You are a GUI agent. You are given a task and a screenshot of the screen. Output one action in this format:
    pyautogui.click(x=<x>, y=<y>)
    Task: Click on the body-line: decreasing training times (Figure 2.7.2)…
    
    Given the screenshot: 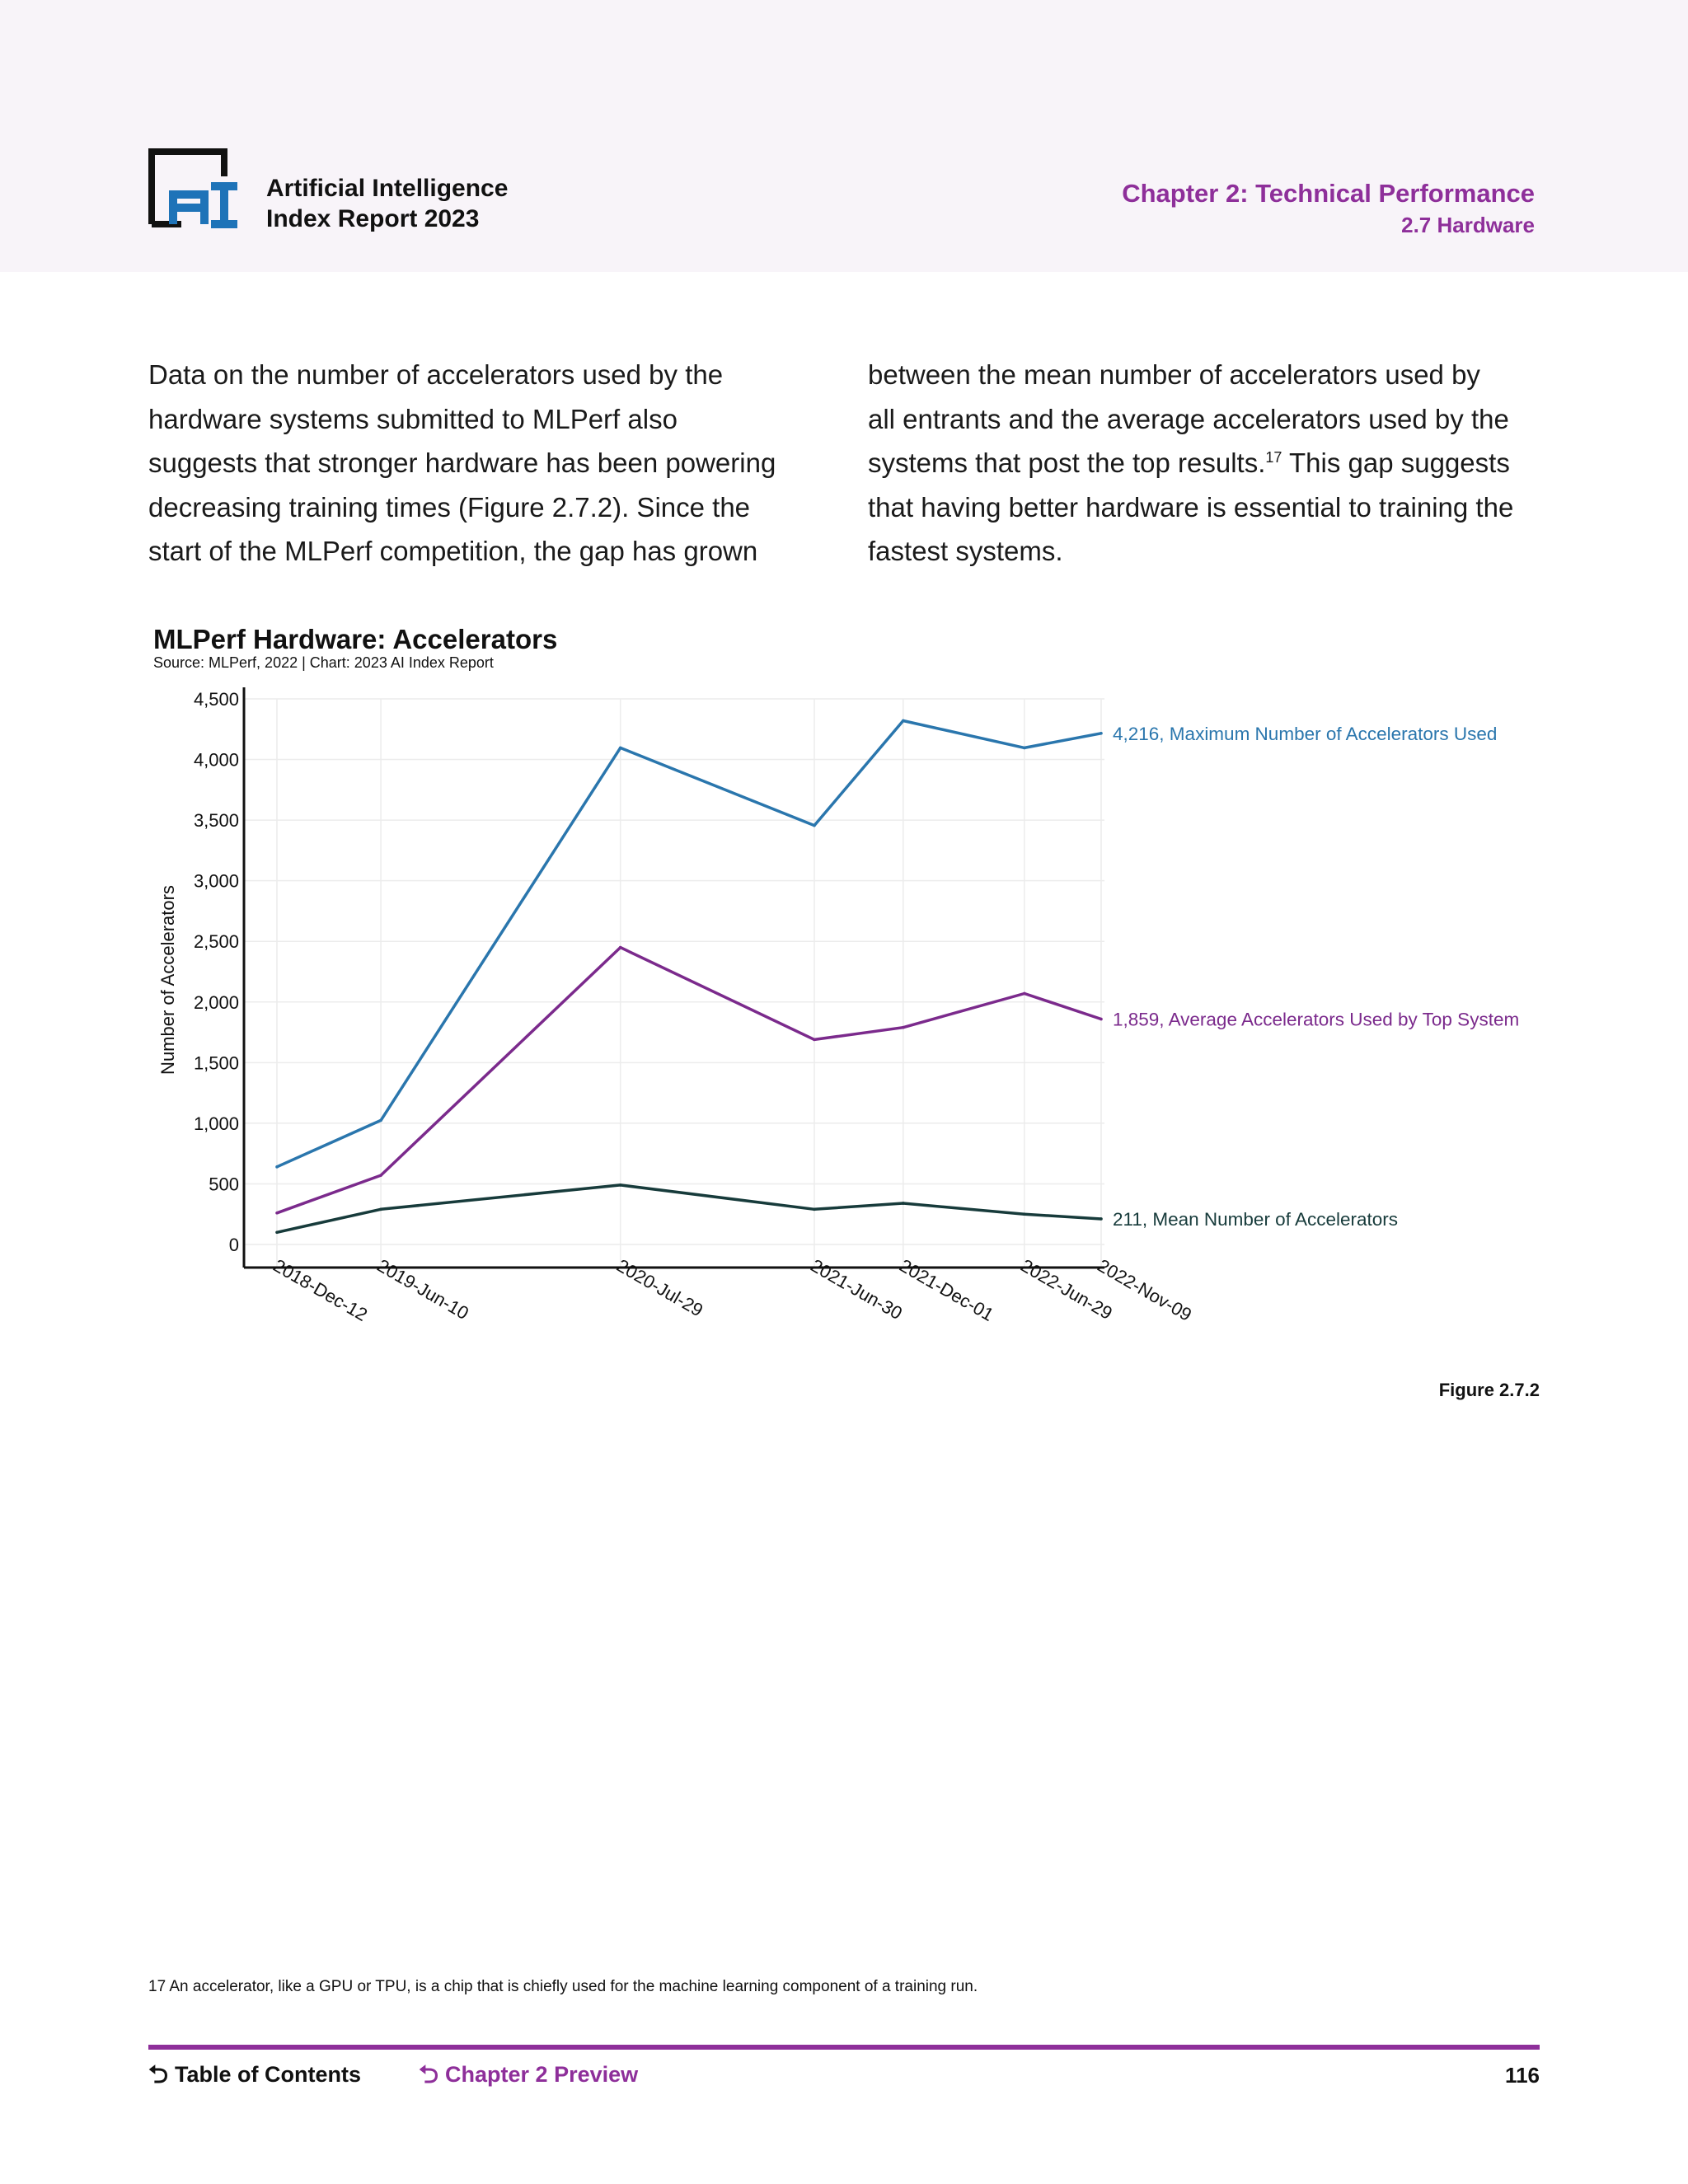 What is the action you would take?
    pyautogui.click(x=449, y=507)
    